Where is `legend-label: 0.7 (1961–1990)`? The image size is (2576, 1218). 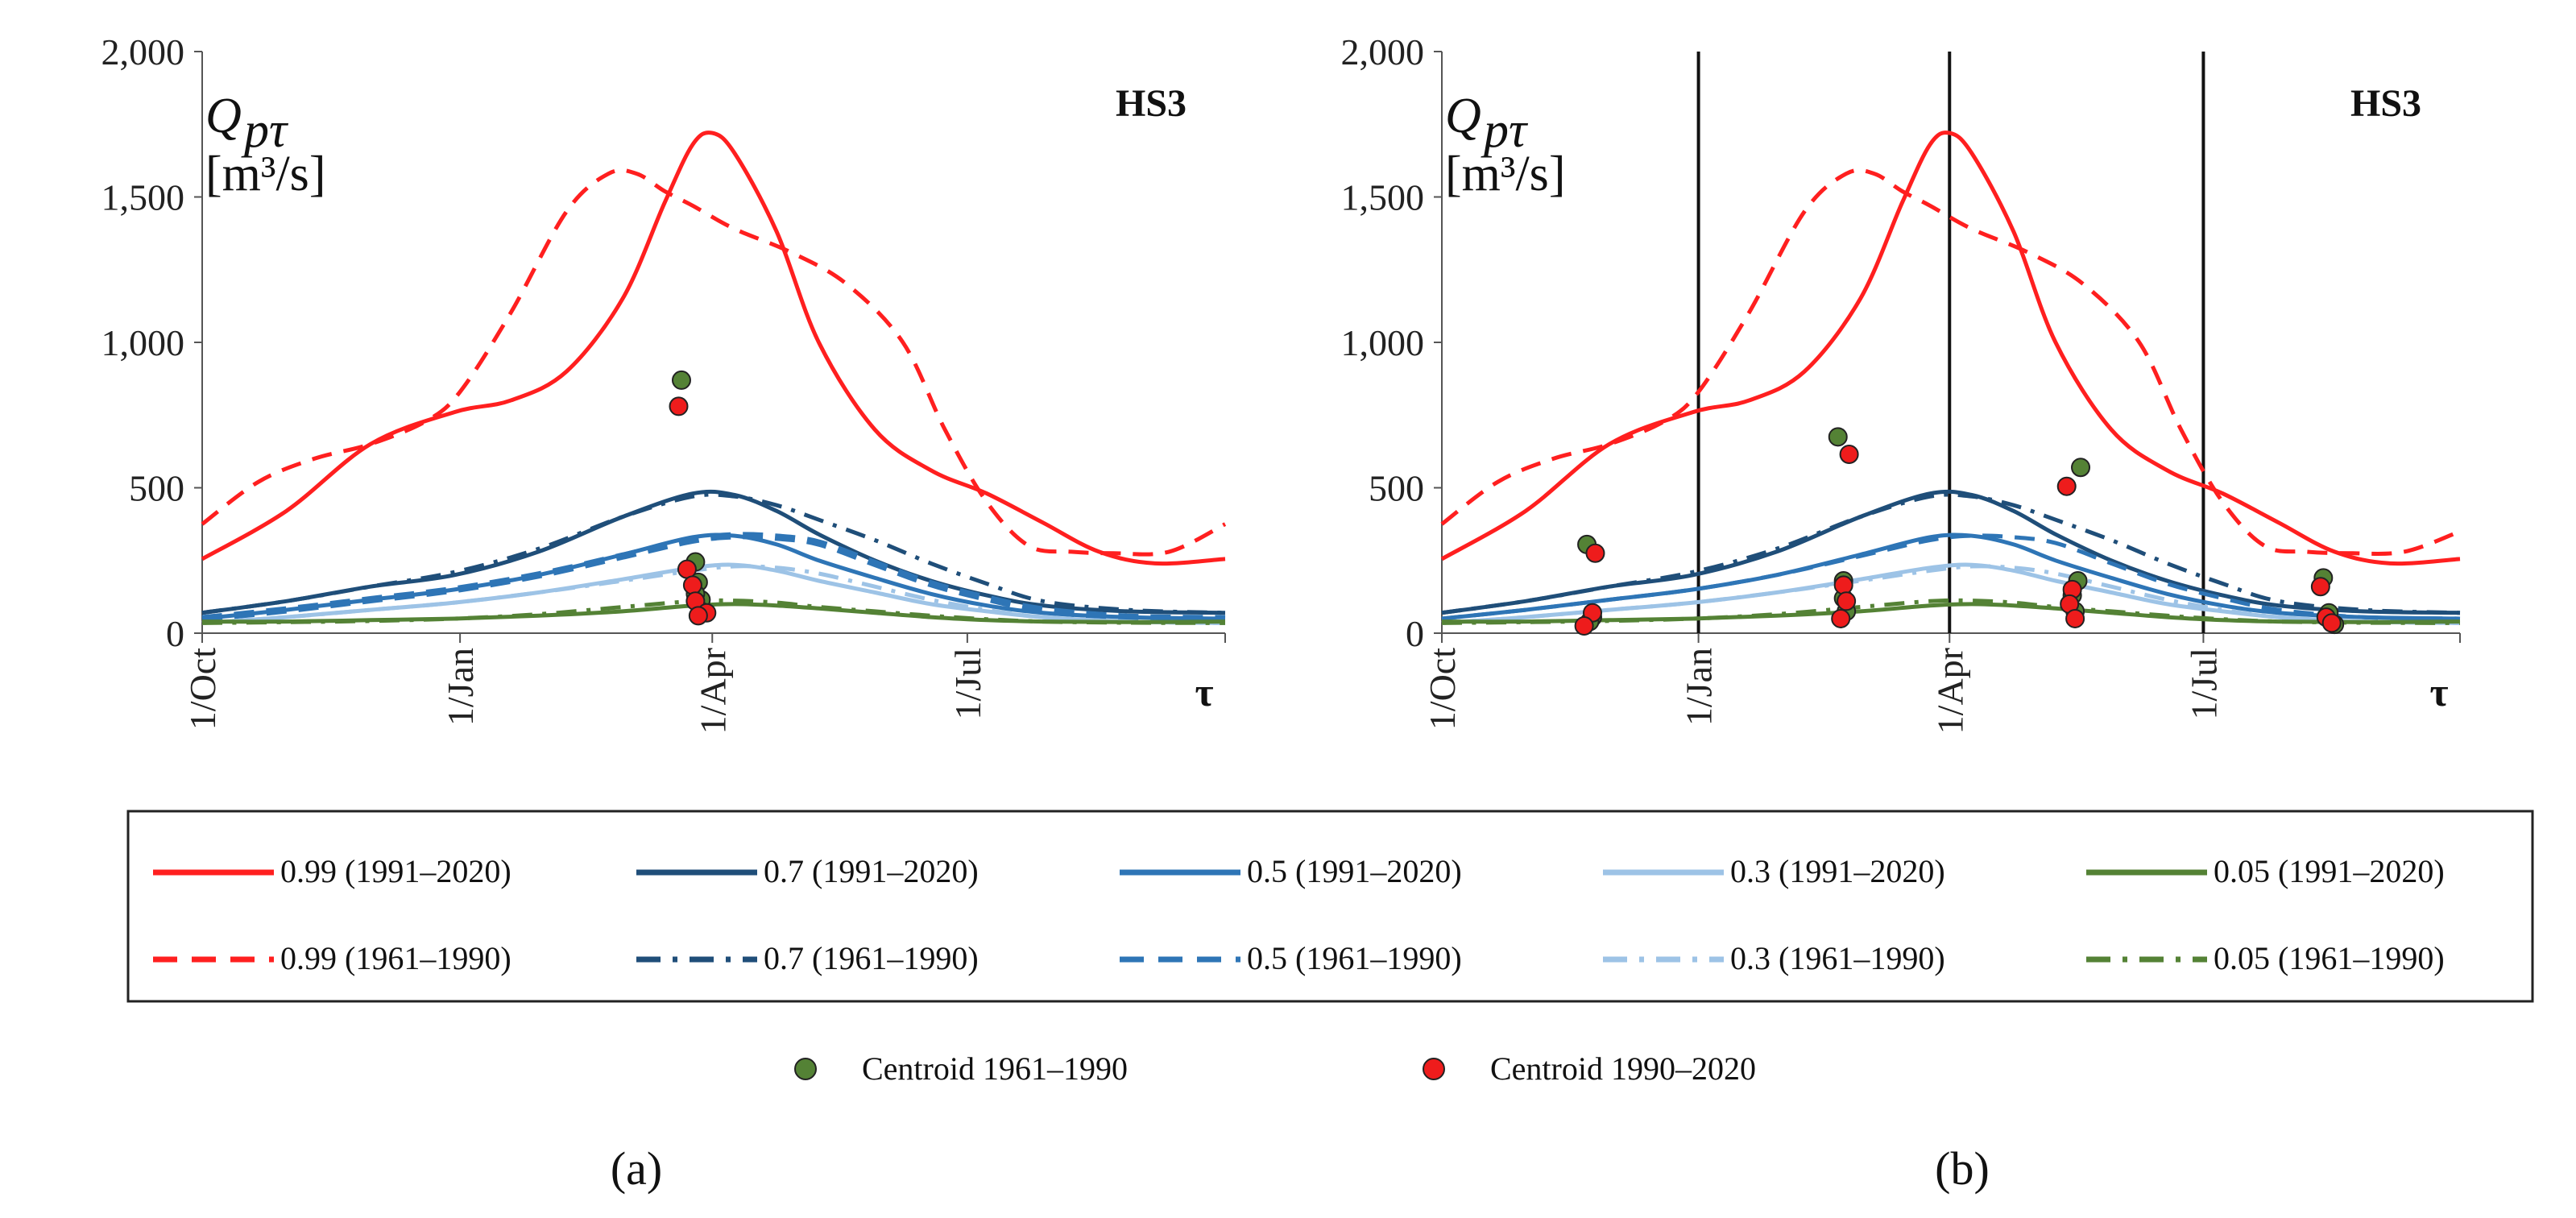 legend-label: 0.7 (1961–1990) is located at coordinates (871, 958).